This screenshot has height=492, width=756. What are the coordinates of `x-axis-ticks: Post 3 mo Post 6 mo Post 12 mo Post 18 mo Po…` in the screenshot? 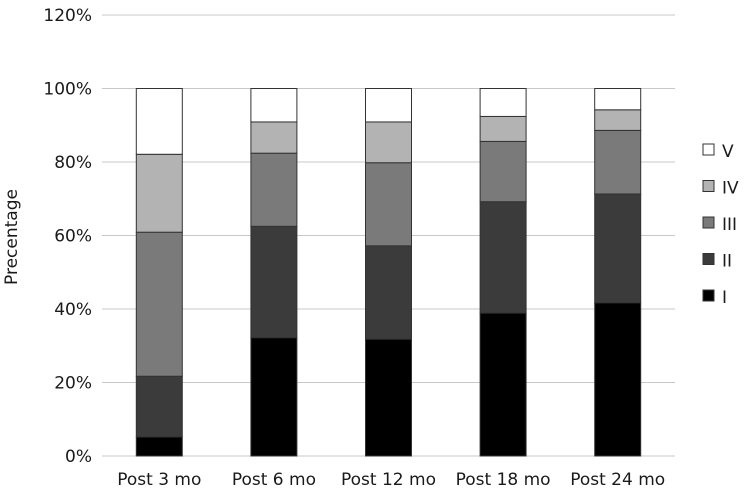 It's located at (391, 480).